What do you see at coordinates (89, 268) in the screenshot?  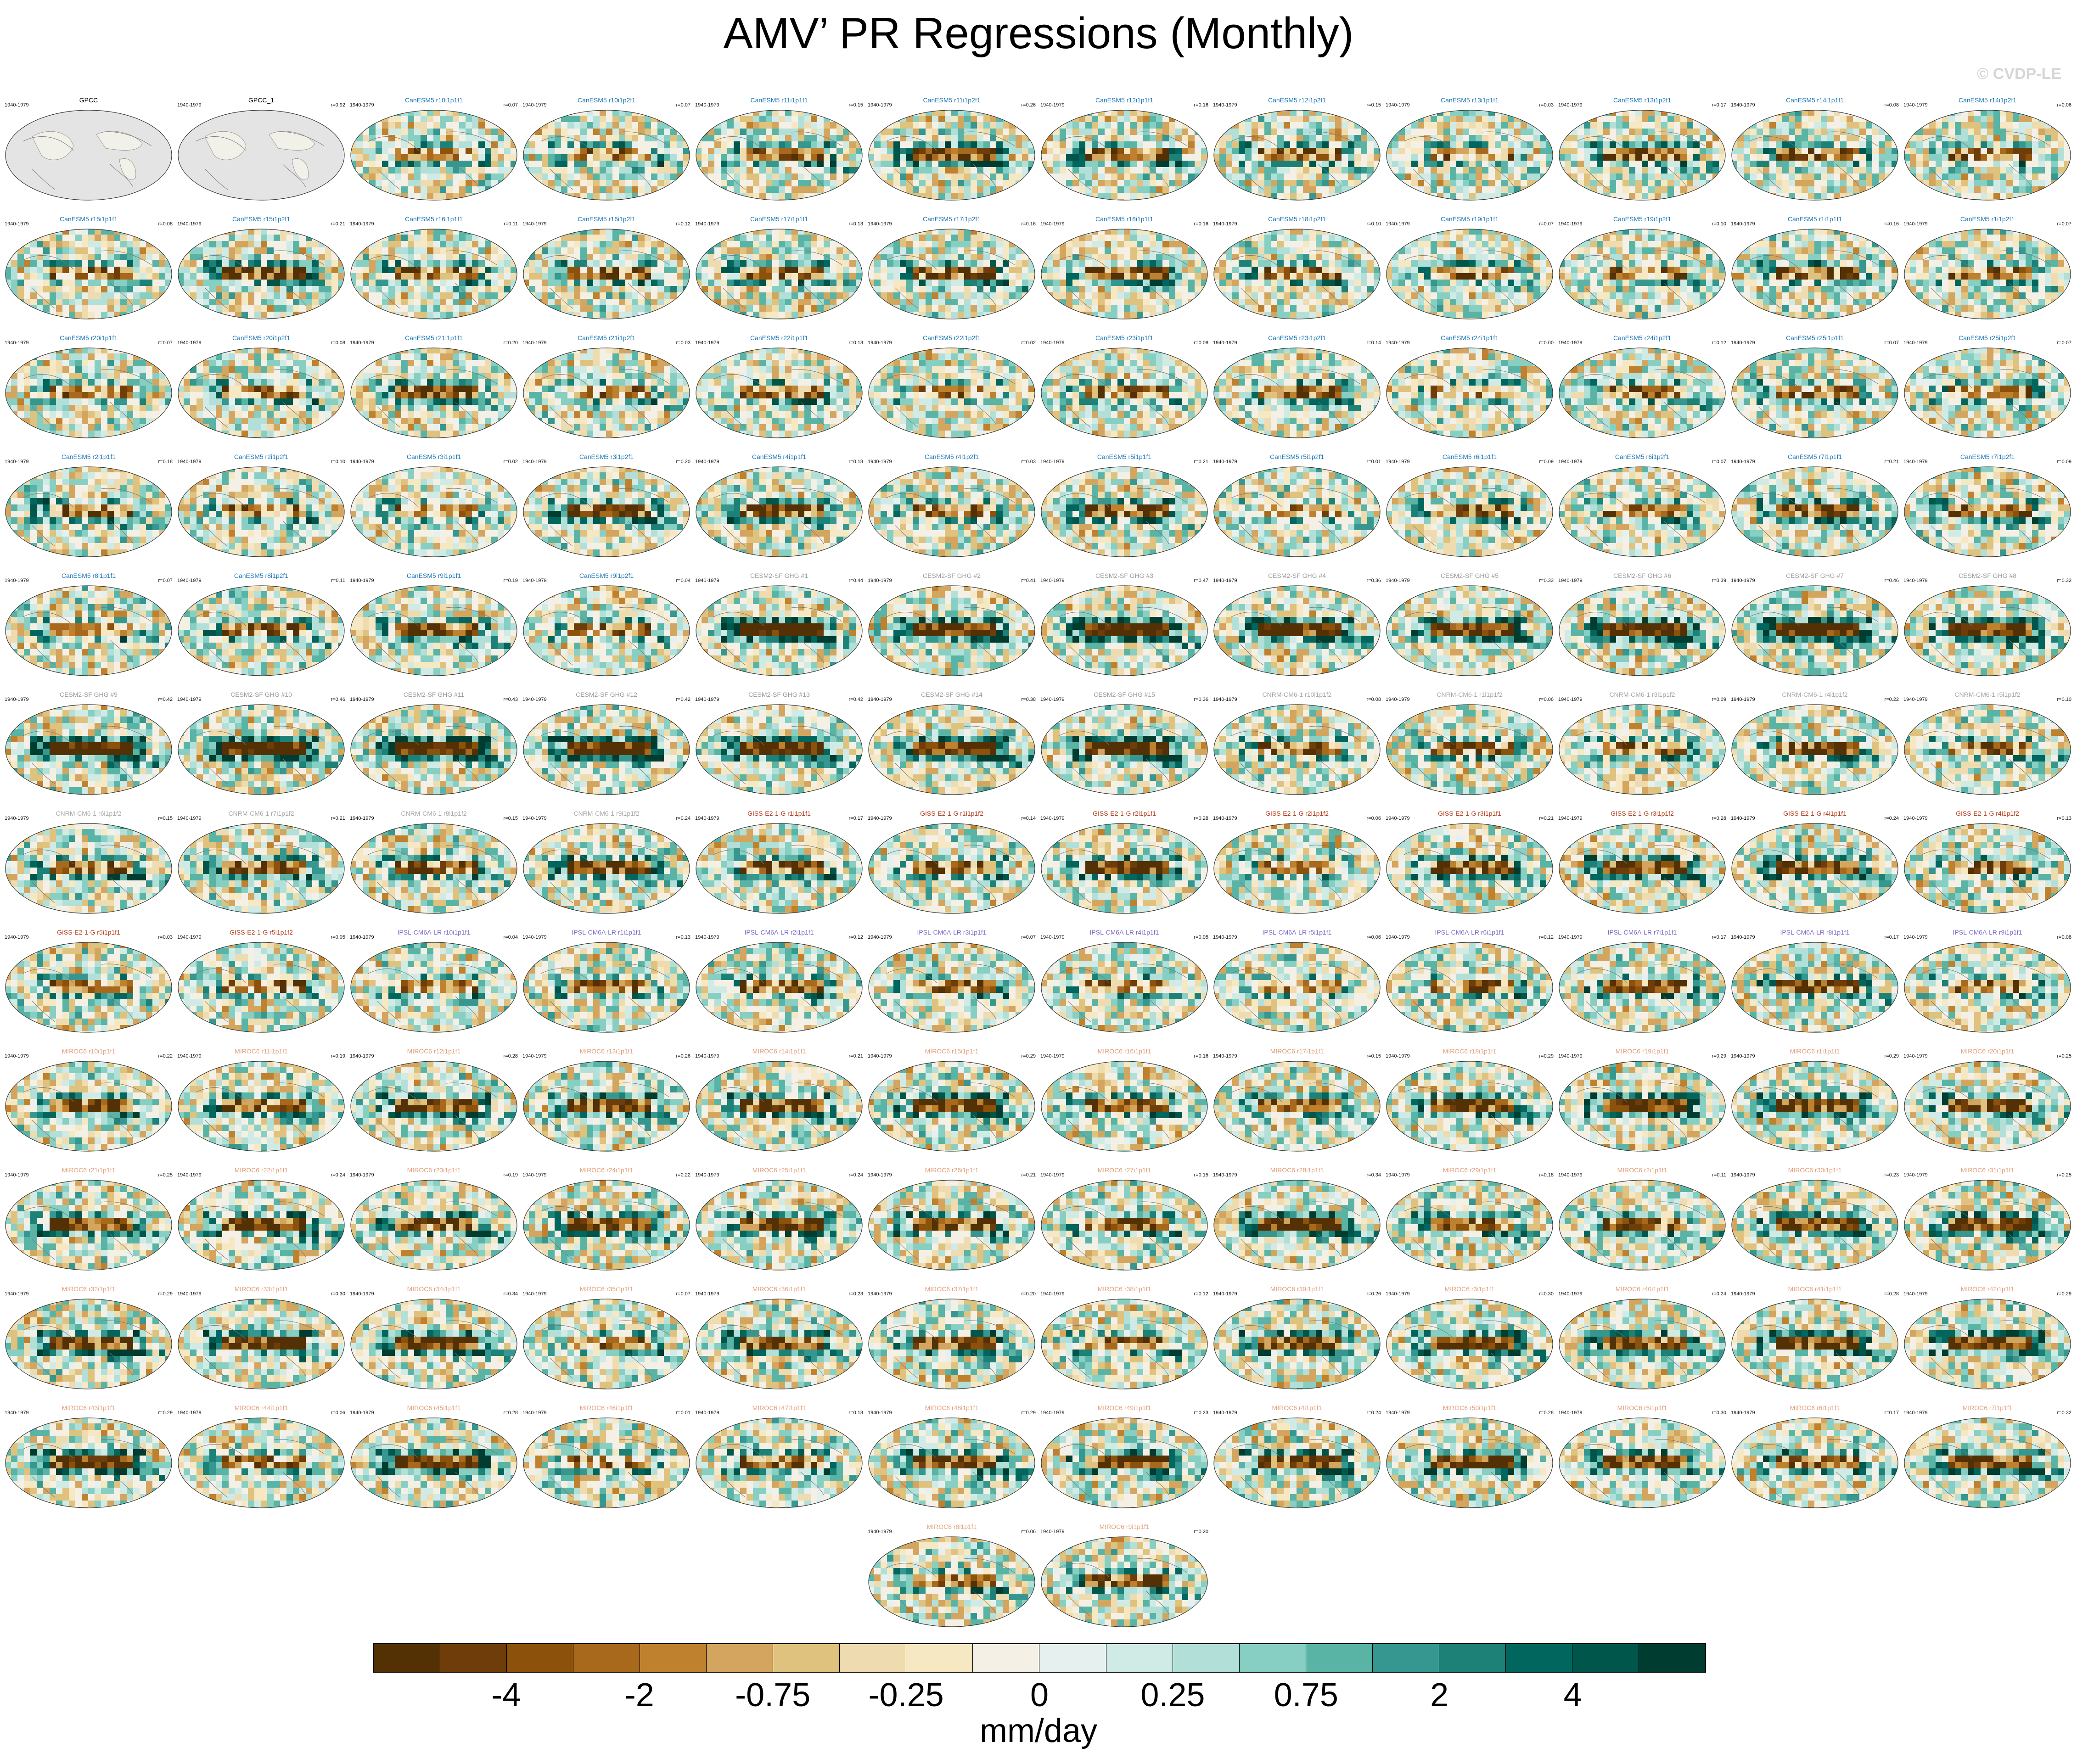 I see `map-panel: CanESM5 r15i1p1f1 1940-1979 r=0.08` at bounding box center [89, 268].